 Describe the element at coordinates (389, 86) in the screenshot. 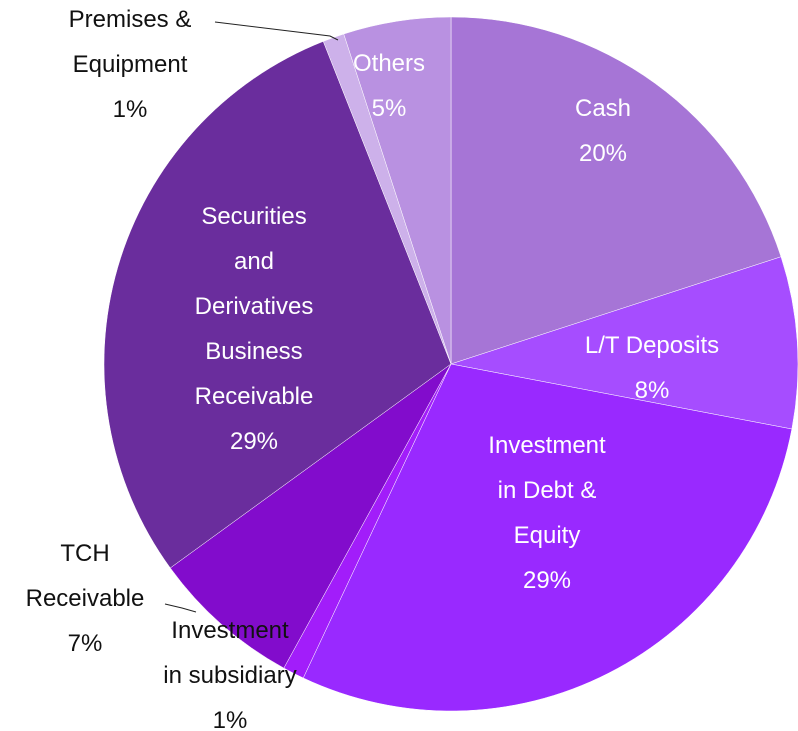

I see `slice-label: Others 5%` at that location.